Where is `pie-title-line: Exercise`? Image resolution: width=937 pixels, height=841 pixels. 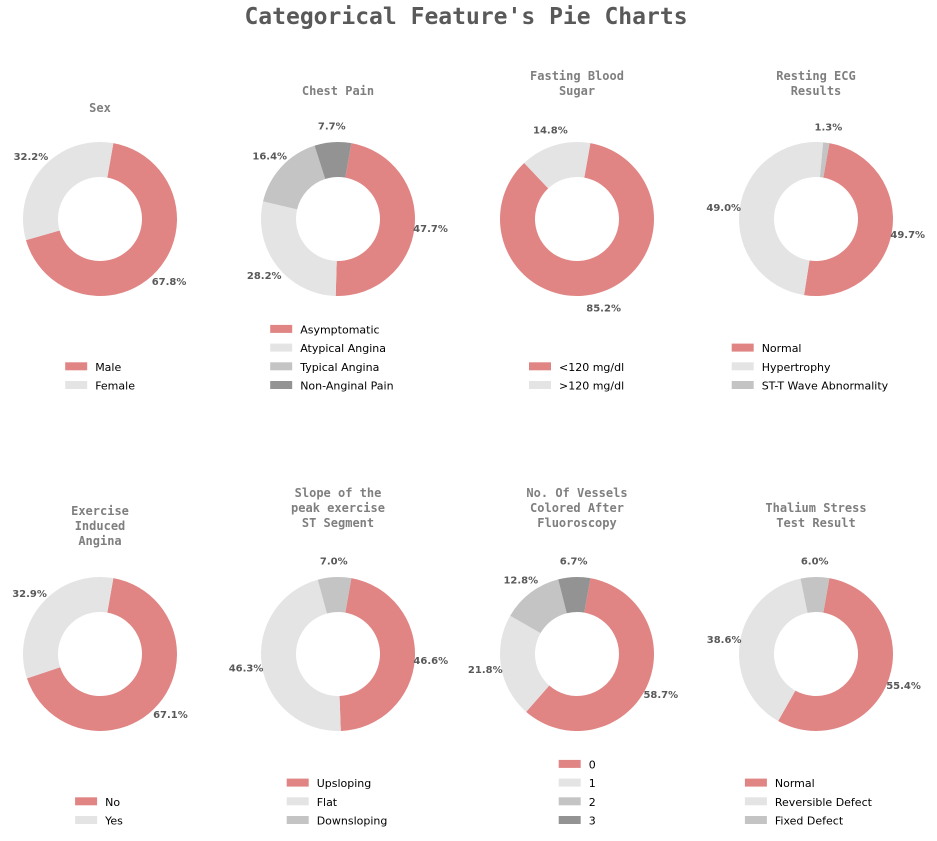 pie-title-line: Exercise is located at coordinates (100, 511).